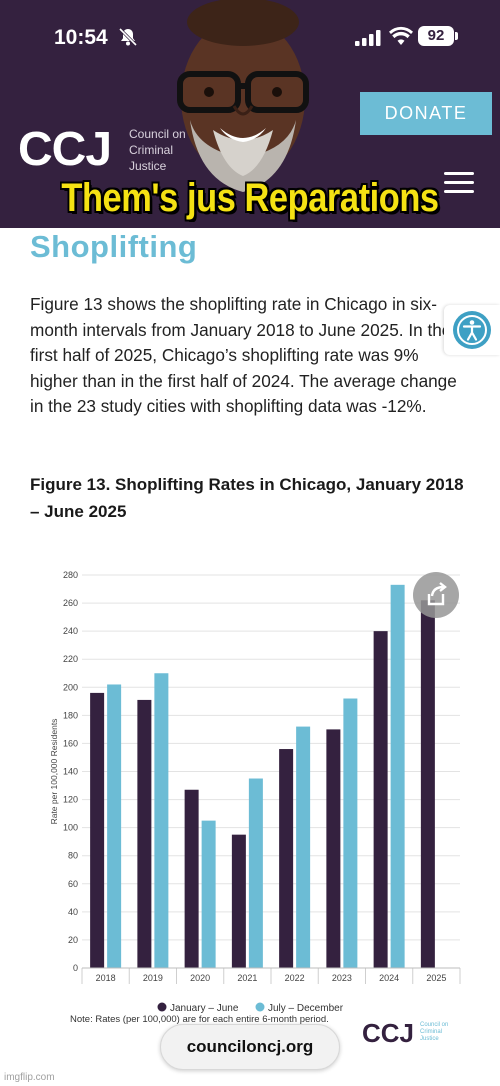  What do you see at coordinates (397, 776) in the screenshot?
I see `bar-2024-h2` at bounding box center [397, 776].